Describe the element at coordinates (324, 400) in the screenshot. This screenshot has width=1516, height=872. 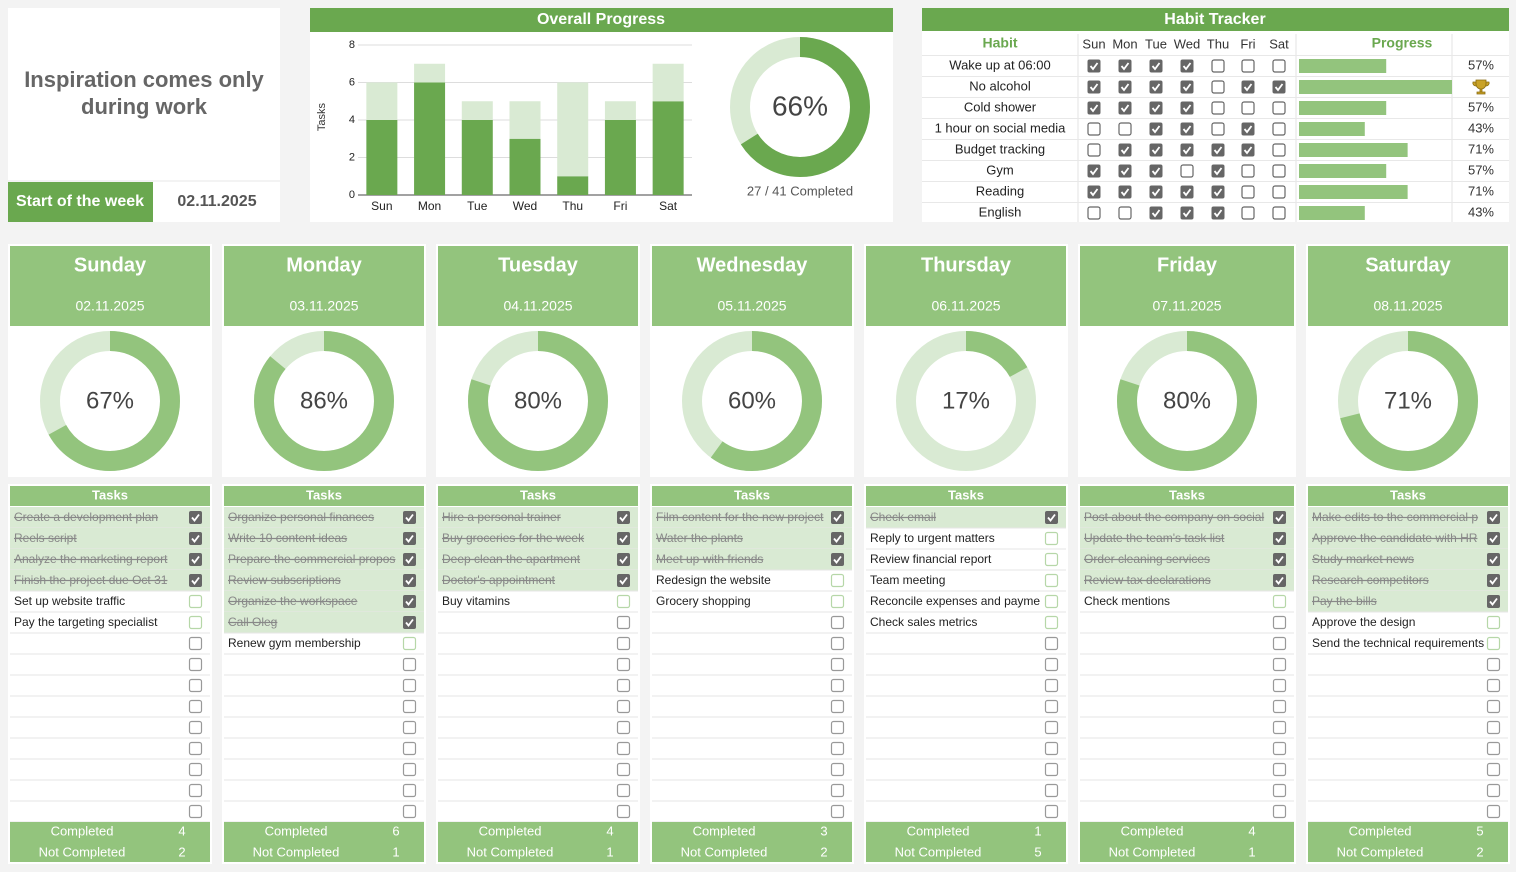
I see `donut-label: 86%` at that location.